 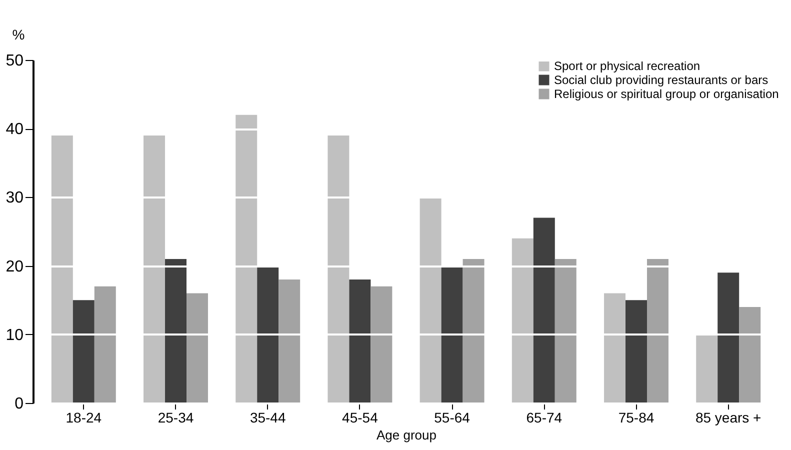 What do you see at coordinates (84, 418) in the screenshot?
I see `x-tick-label: 18-24` at bounding box center [84, 418].